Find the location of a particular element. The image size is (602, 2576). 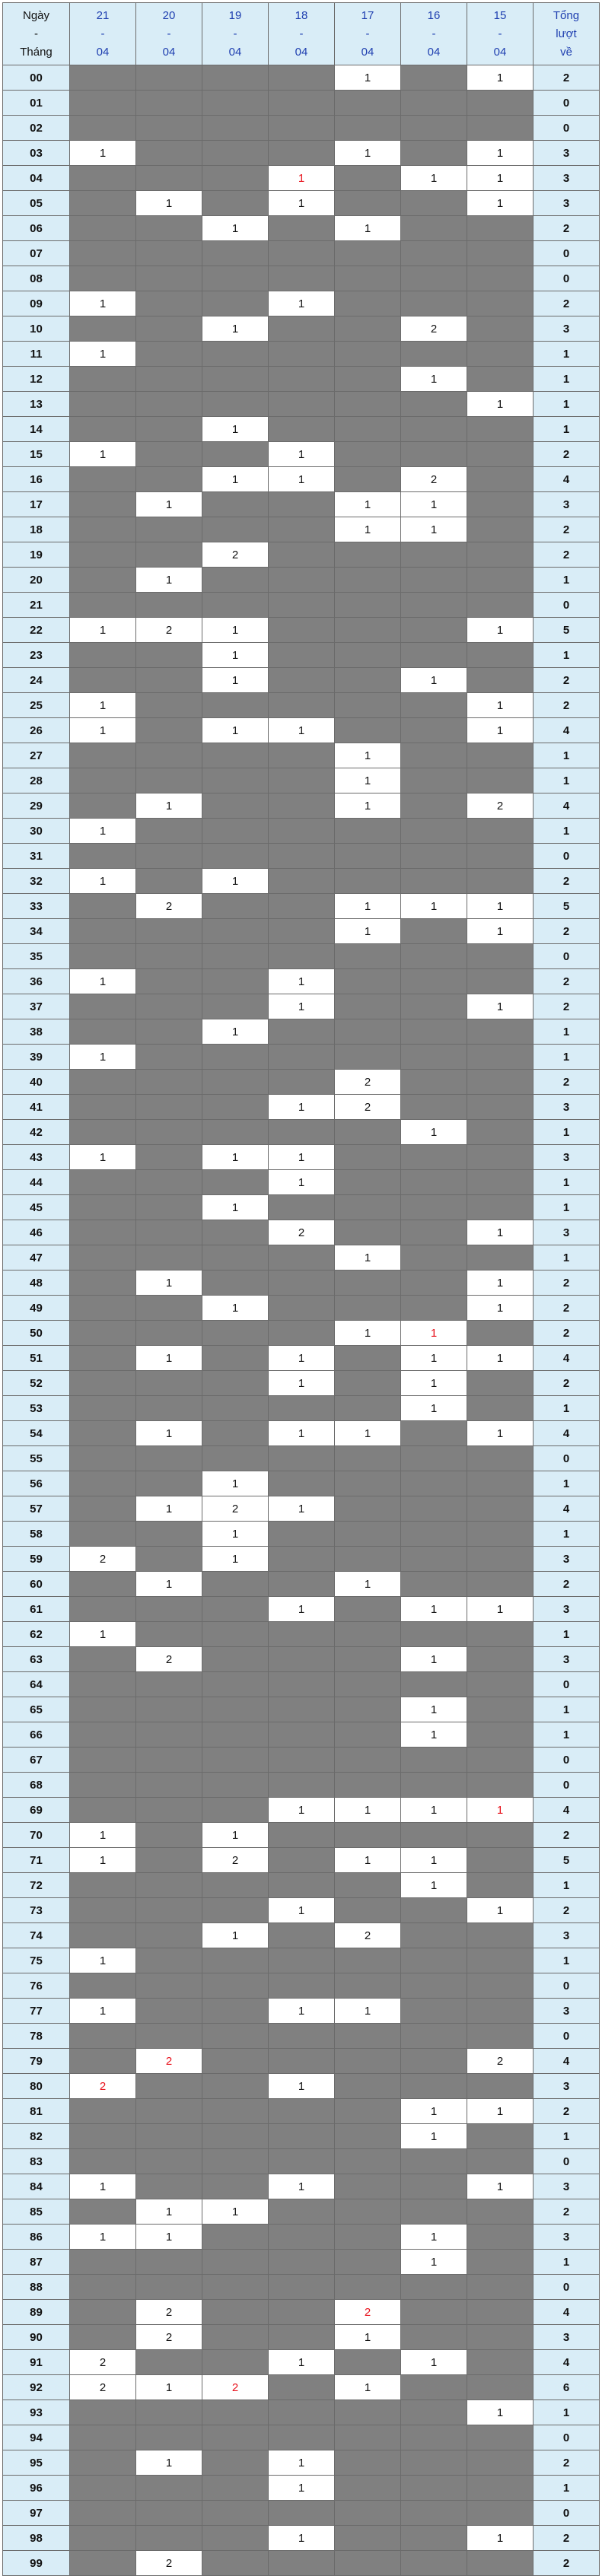

row-number: 15 is located at coordinates (36, 454).